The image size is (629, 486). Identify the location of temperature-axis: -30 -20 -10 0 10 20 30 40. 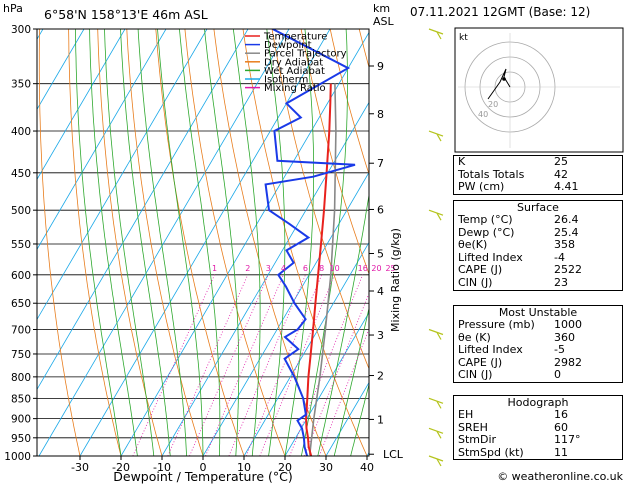
(222, 465).